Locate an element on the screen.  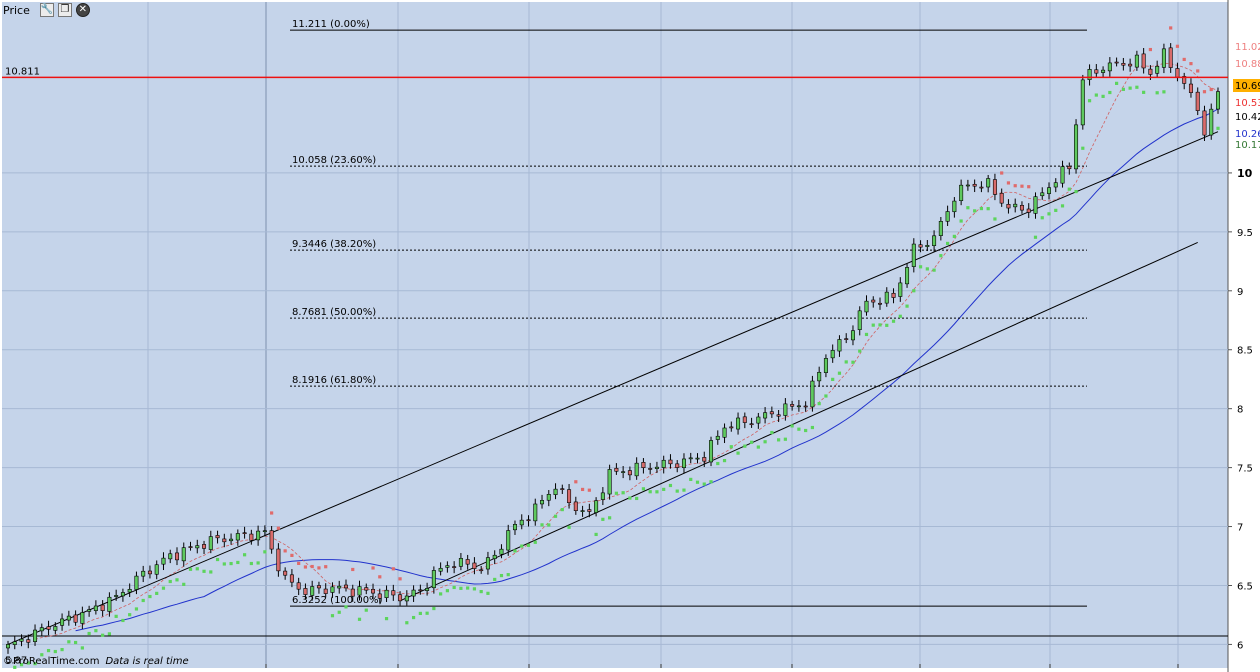
close-icon: ✕ is located at coordinates (82, 10).